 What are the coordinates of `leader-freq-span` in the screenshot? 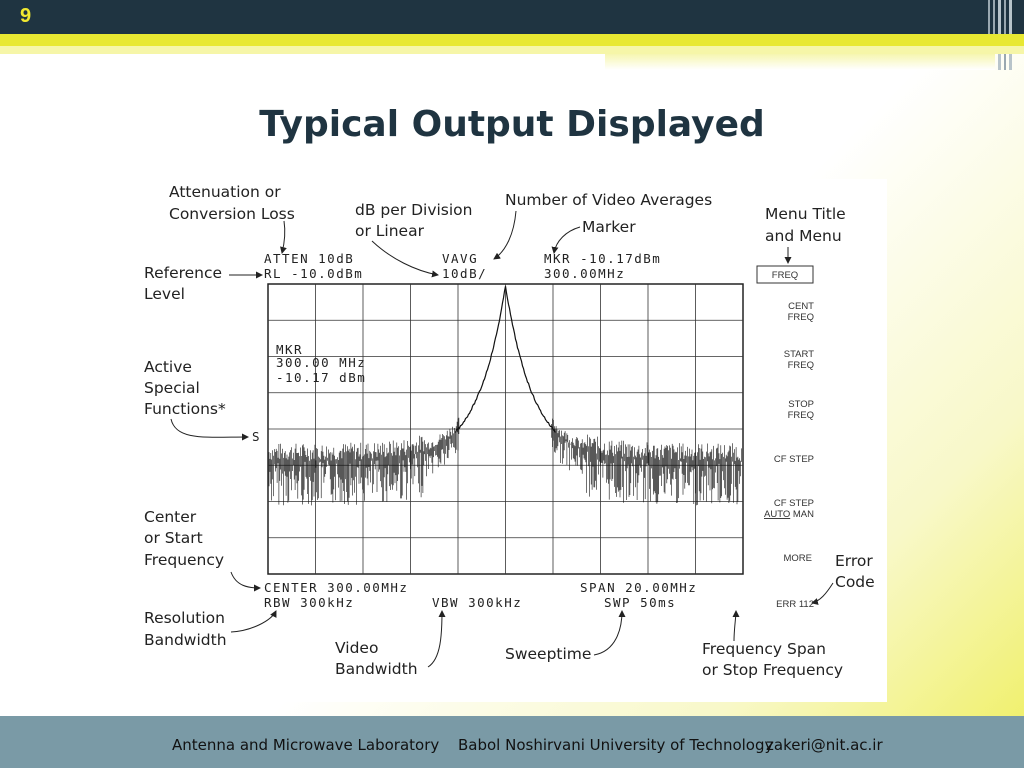 It's located at (736, 626).